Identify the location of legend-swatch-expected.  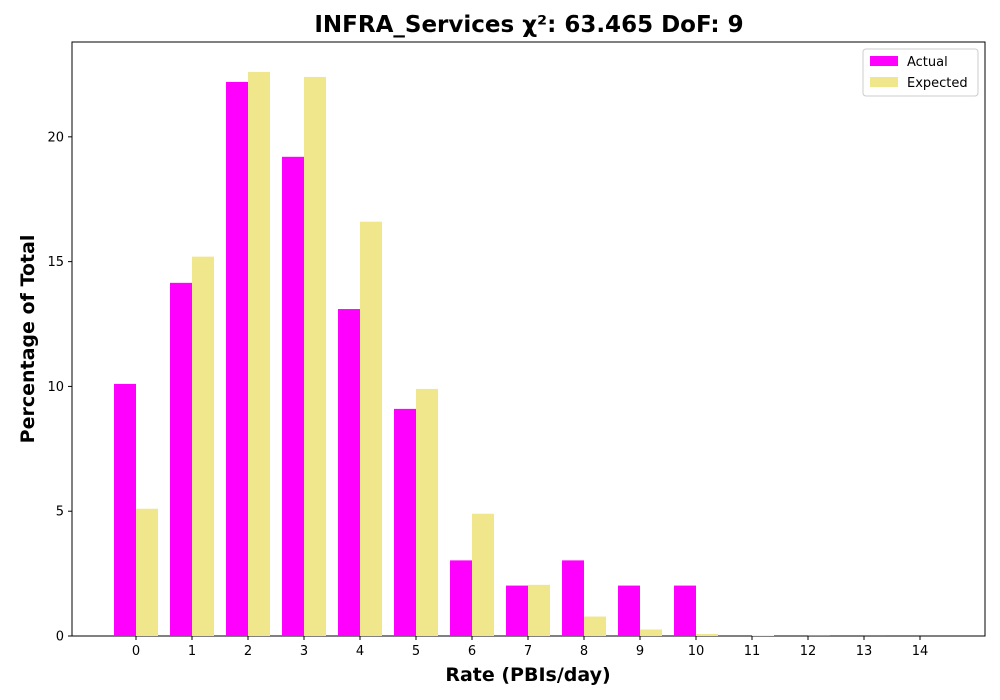
(884, 82).